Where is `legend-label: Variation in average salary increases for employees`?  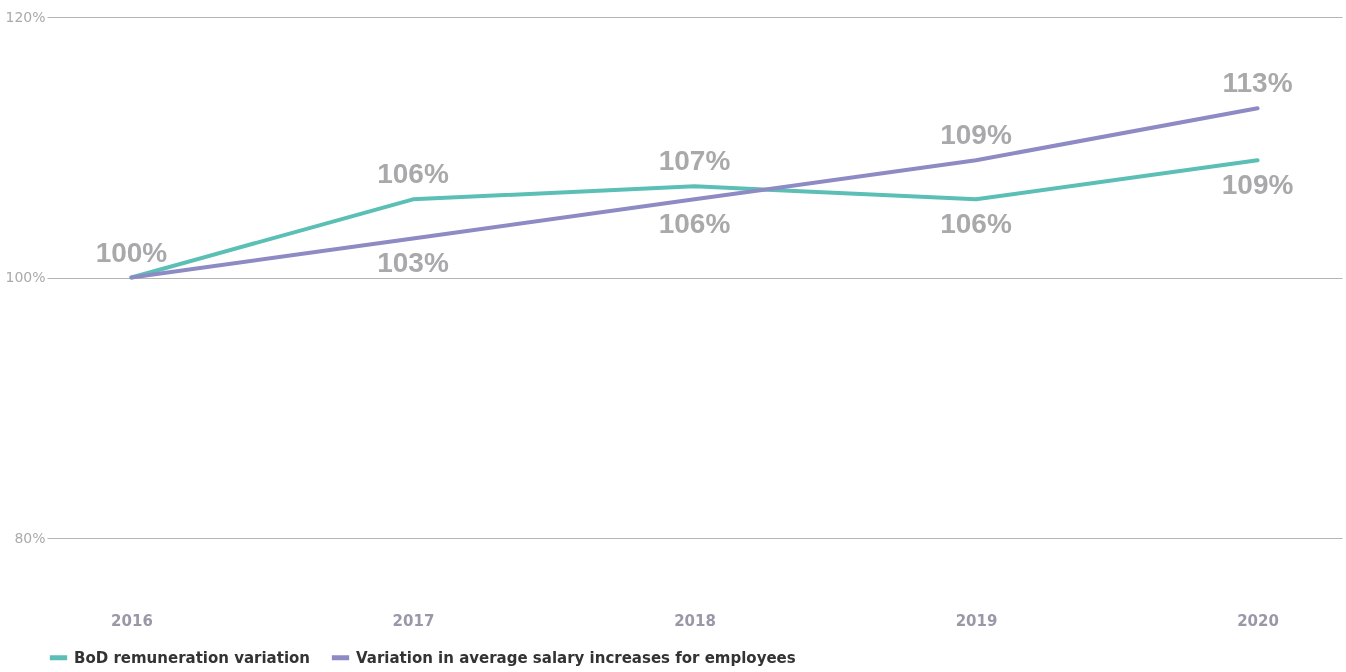 legend-label: Variation in average salary increases for employees is located at coordinates (576, 657).